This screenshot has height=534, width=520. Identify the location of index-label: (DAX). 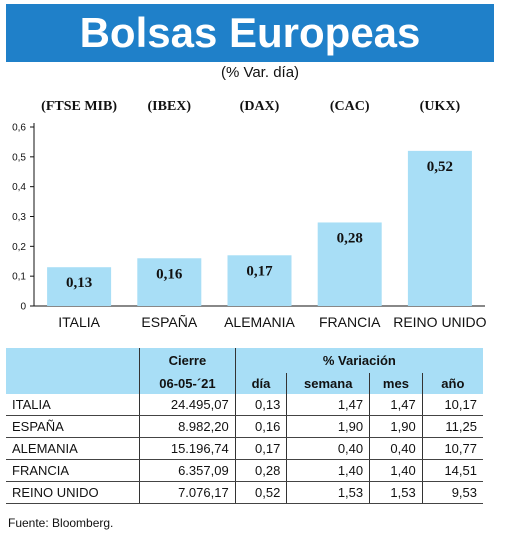
(260, 106).